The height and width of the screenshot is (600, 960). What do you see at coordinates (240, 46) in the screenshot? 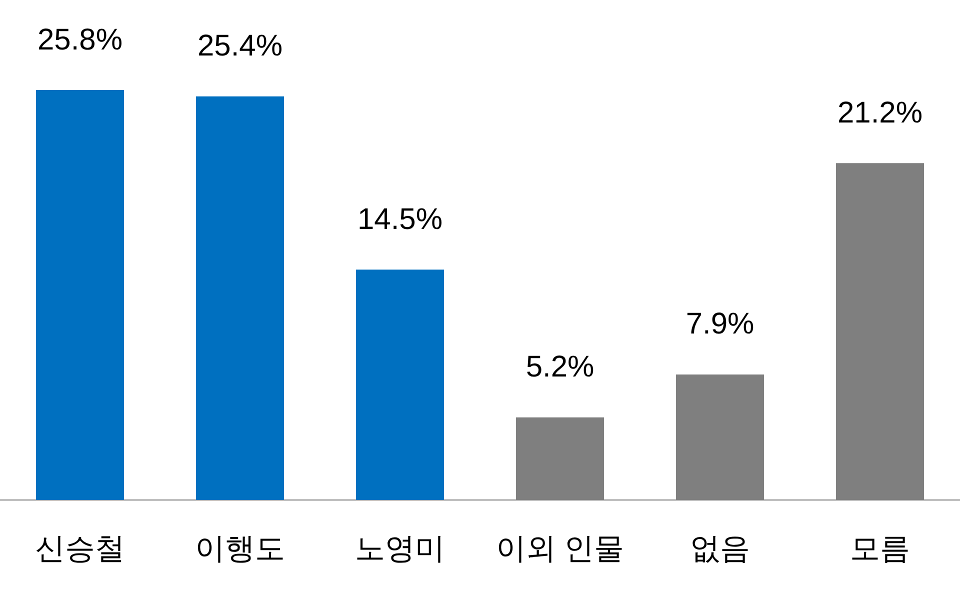
I see `data-label: 25.4%` at bounding box center [240, 46].